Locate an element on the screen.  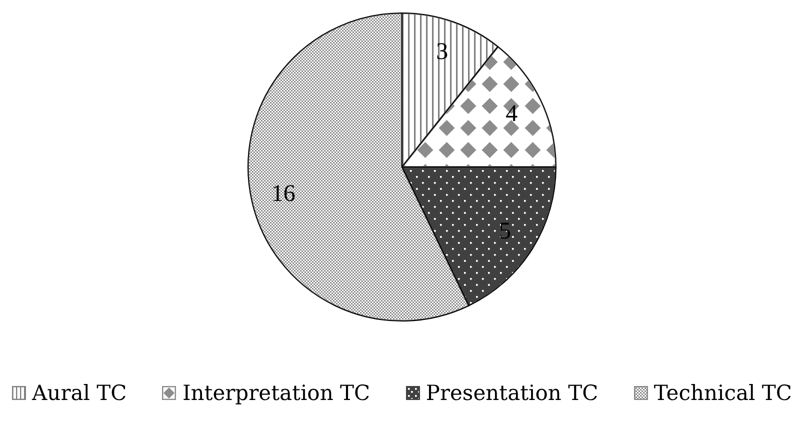
data-label: 16 is located at coordinates (283, 194).